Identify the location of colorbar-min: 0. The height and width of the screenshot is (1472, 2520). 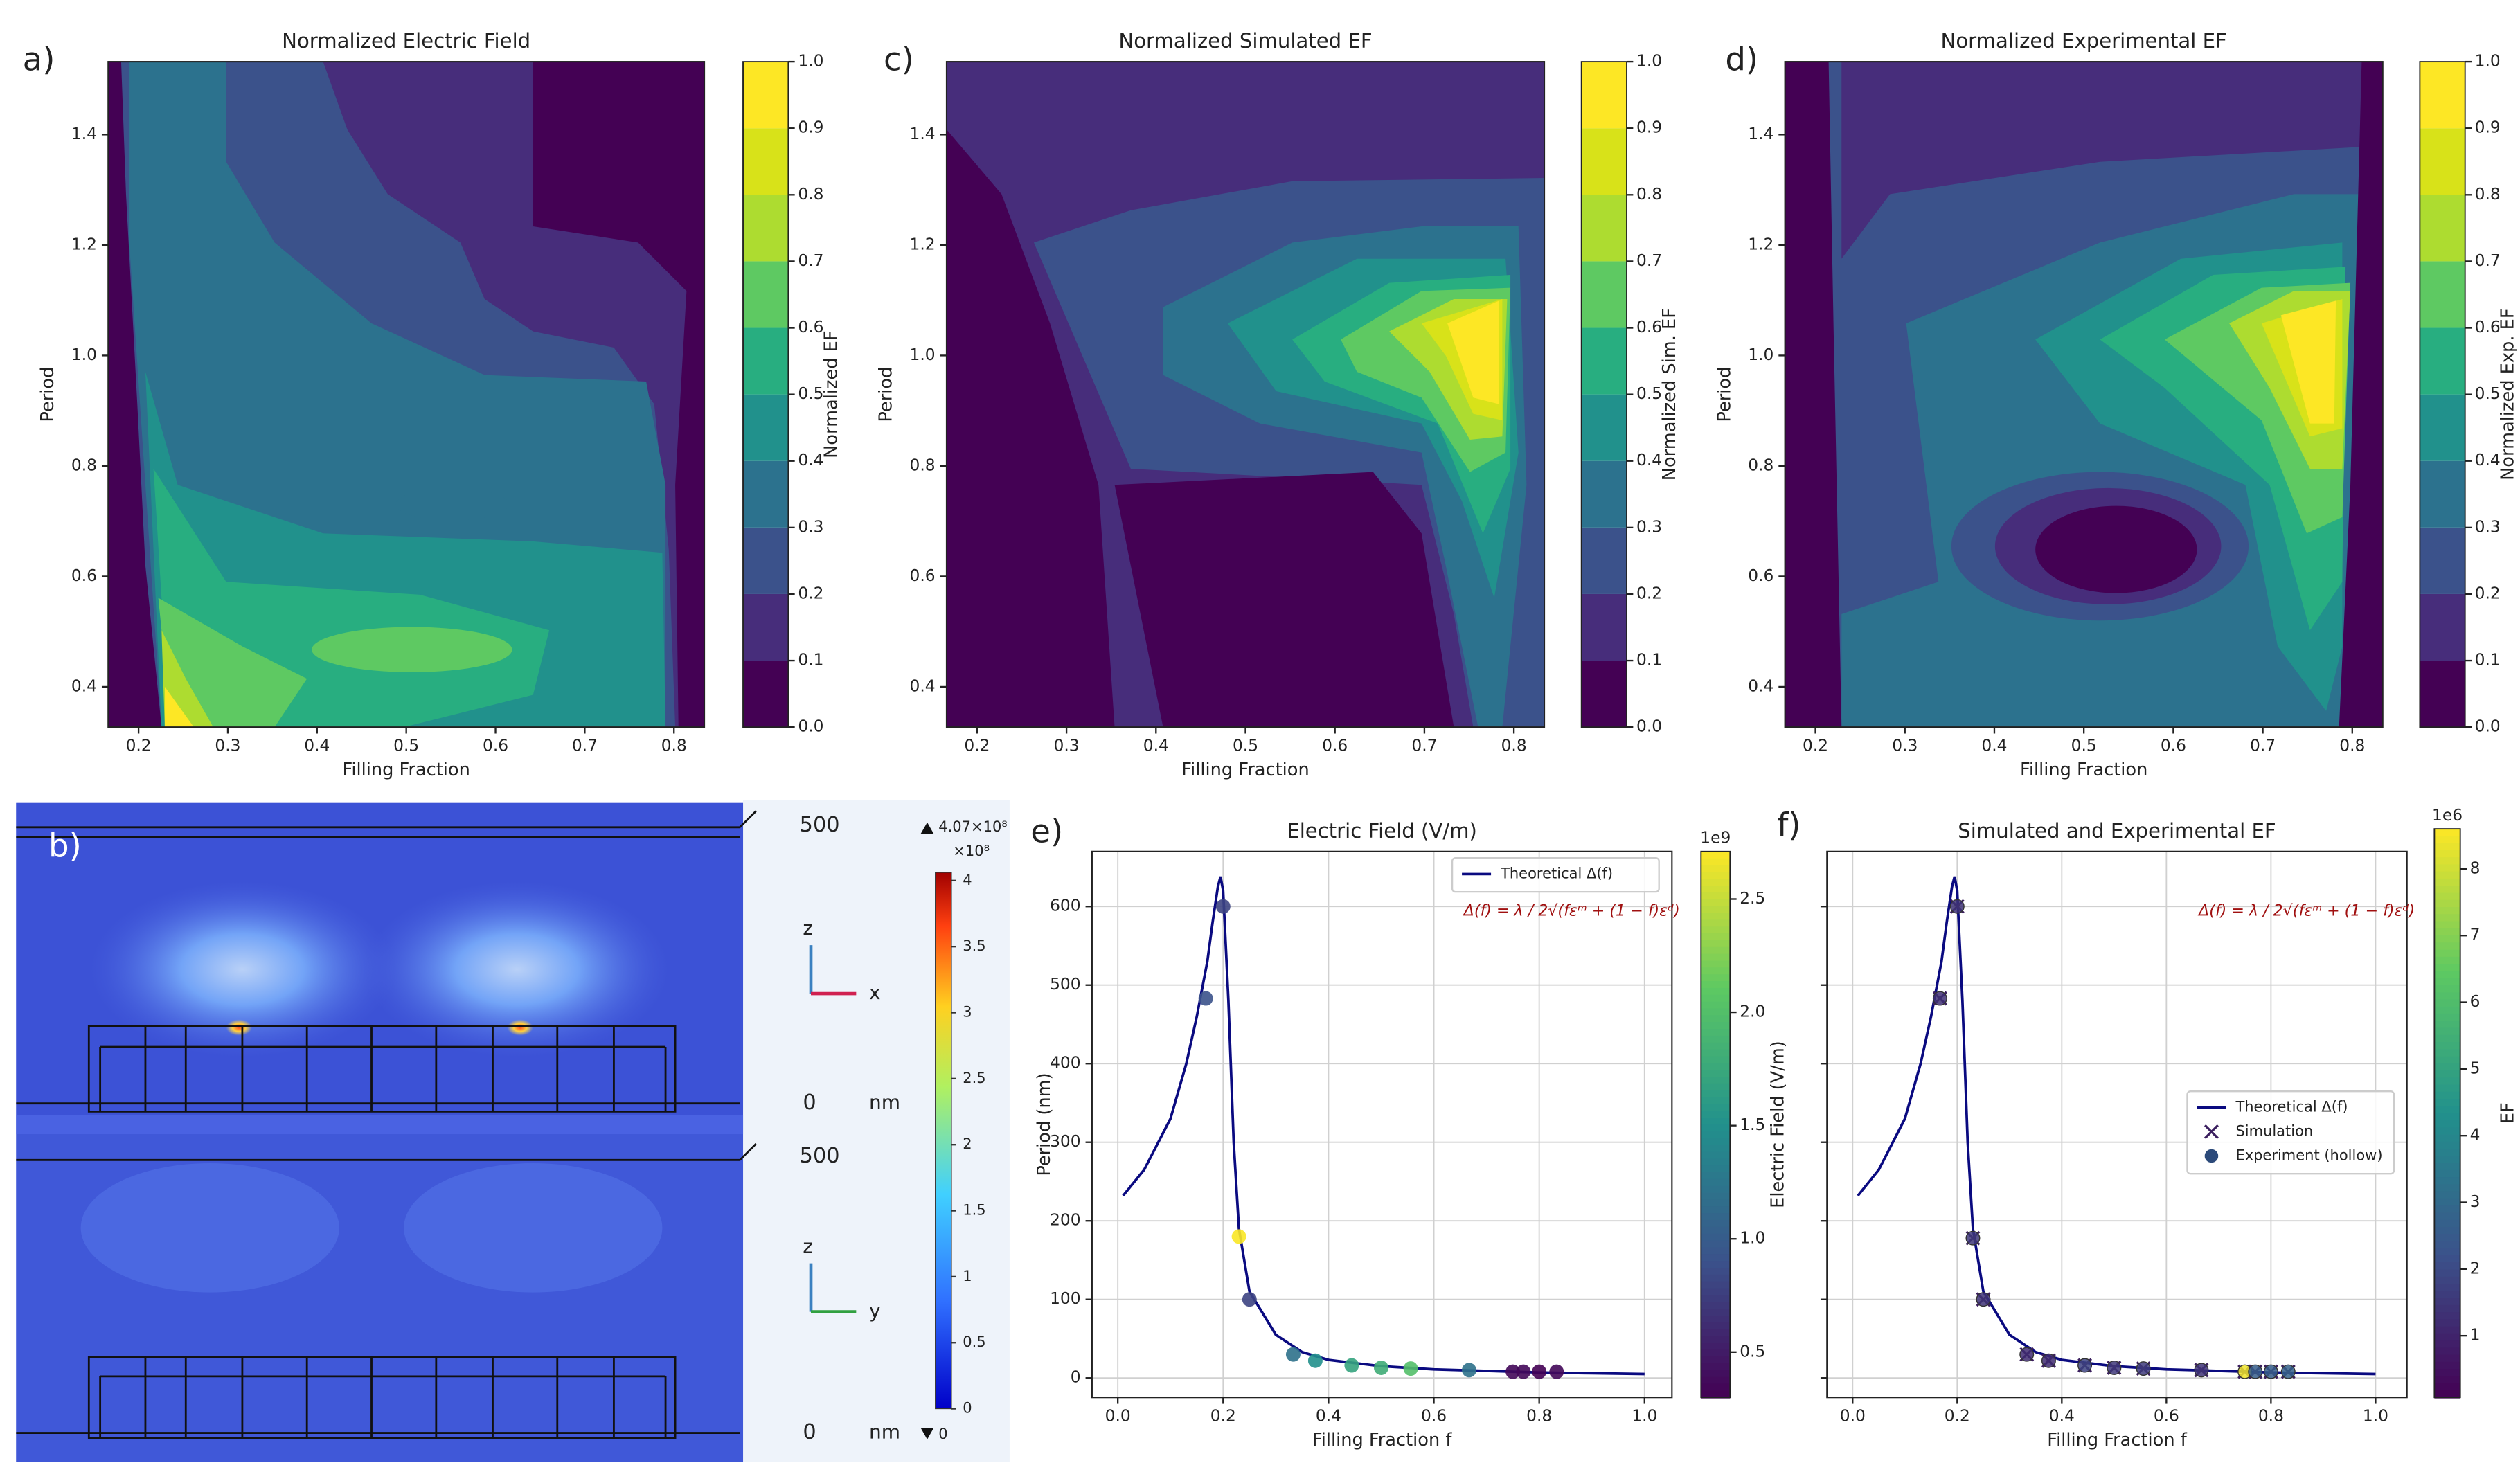
(942, 1434).